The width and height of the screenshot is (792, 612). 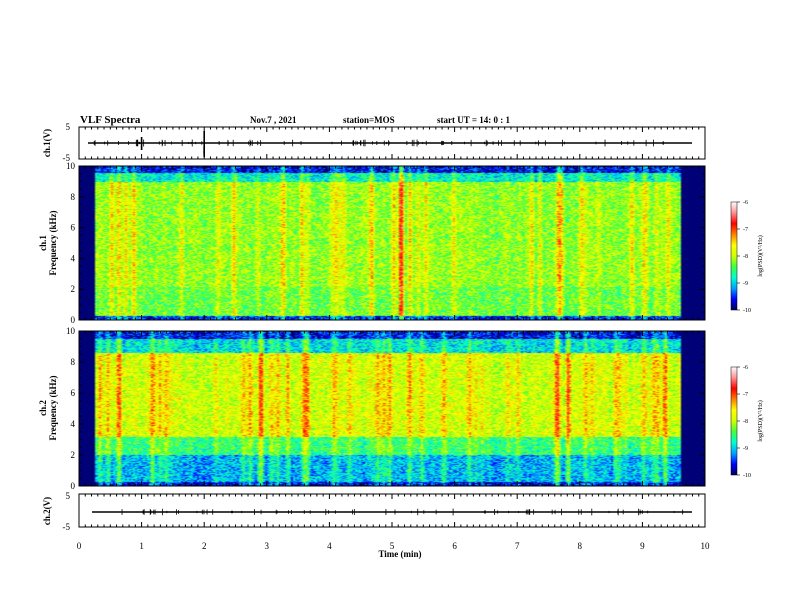 What do you see at coordinates (43, 243) in the screenshot?
I see `ch1-spec-ylabel-channel: ch.1` at bounding box center [43, 243].